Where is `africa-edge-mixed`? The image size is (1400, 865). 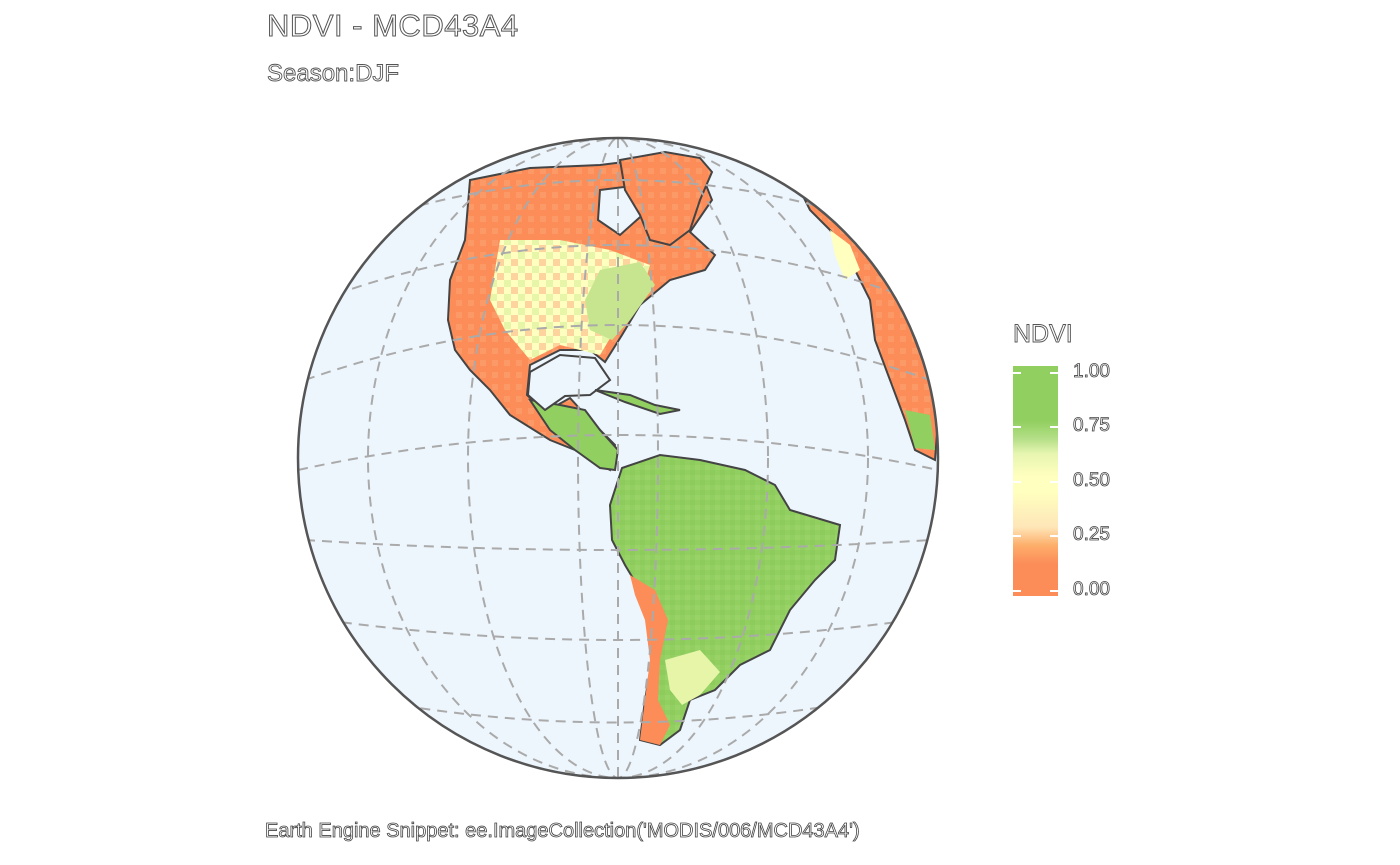 africa-edge-mixed is located at coordinates (845, 255).